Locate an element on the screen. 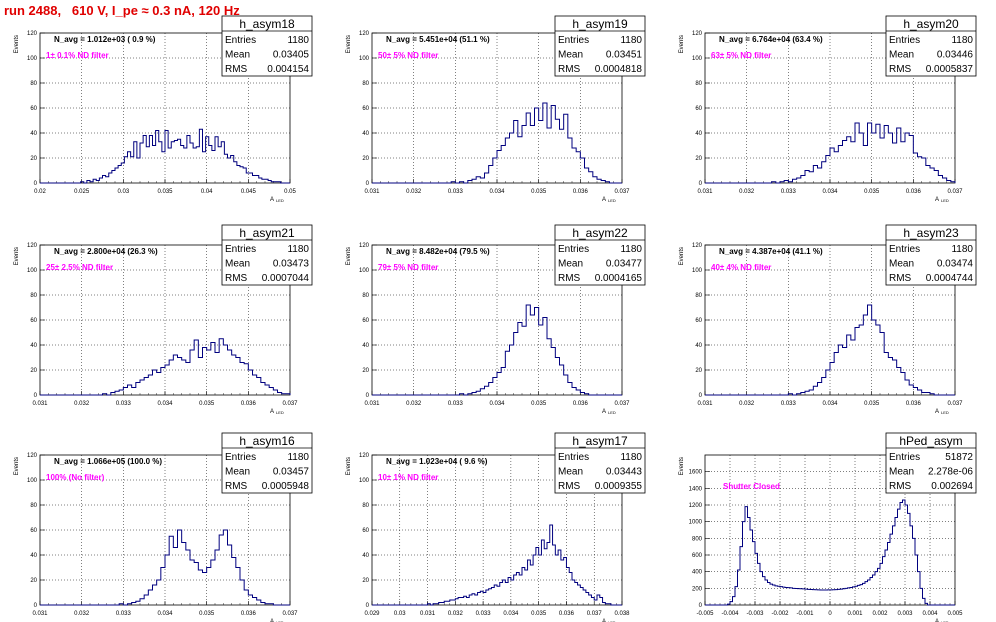 This screenshot has height=622, width=996. n-avg-label: N_avg = 2.800e+04 (26.3 %) is located at coordinates (106, 251).